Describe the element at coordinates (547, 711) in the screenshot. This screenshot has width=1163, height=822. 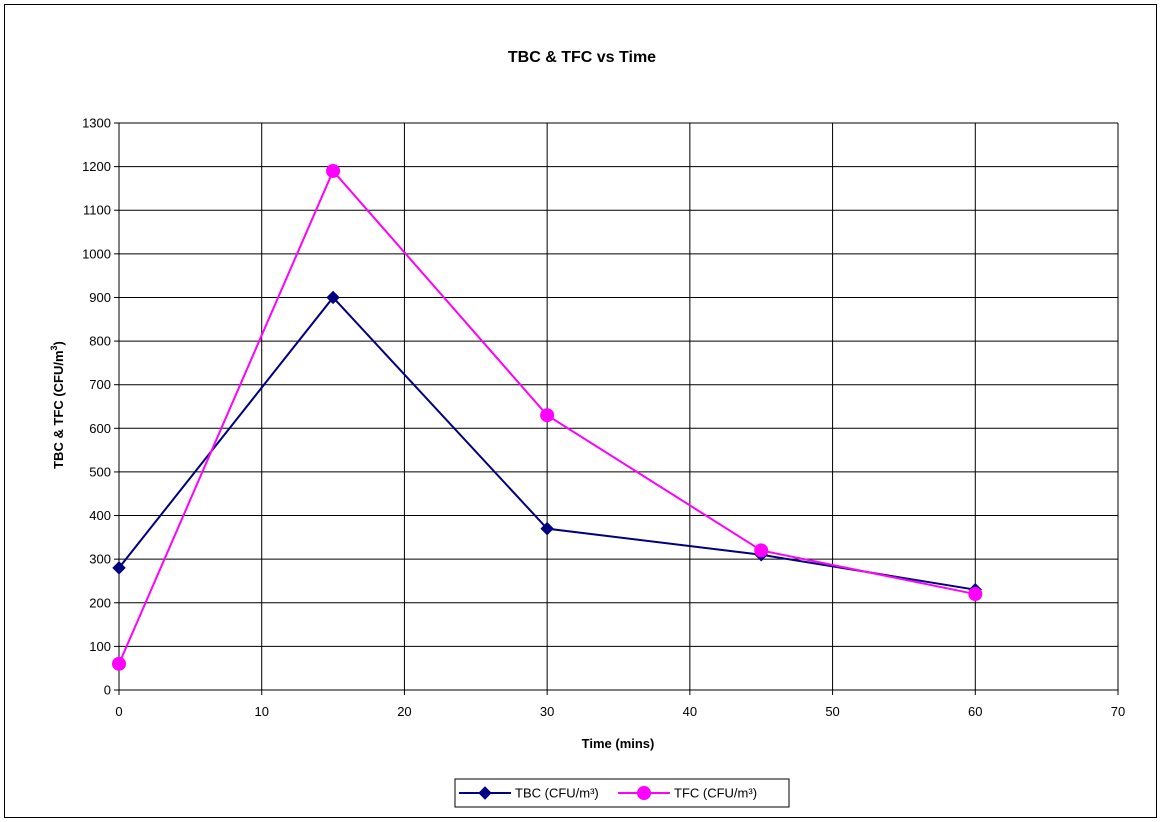
I see `x-tick-label: 30` at that location.